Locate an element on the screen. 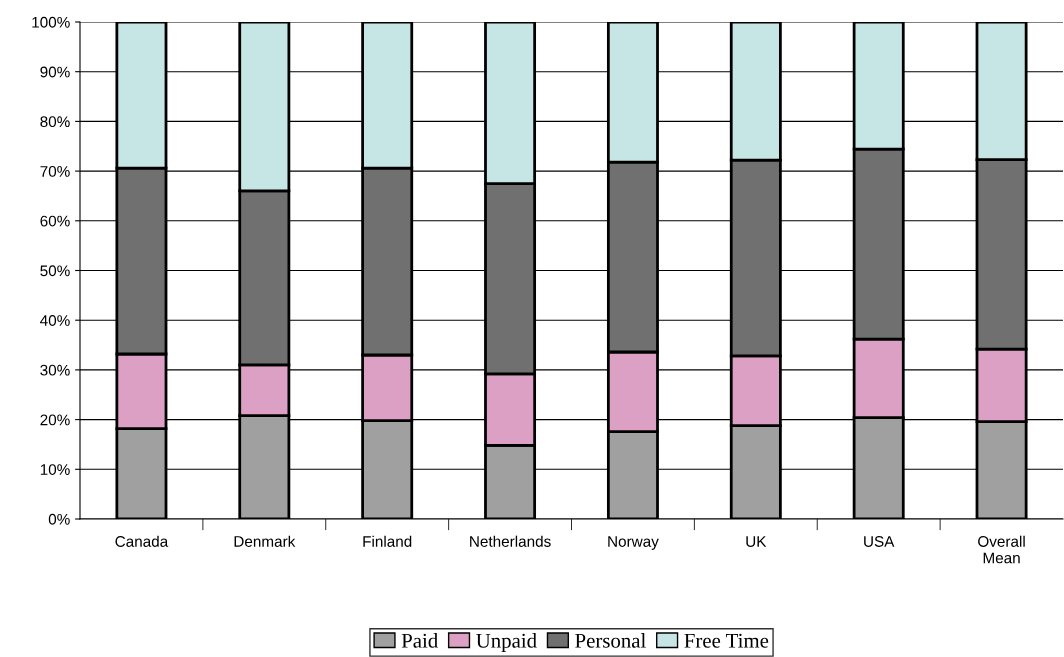 This screenshot has width=1064, height=657. y-tick-label: 40% is located at coordinates (55, 320).